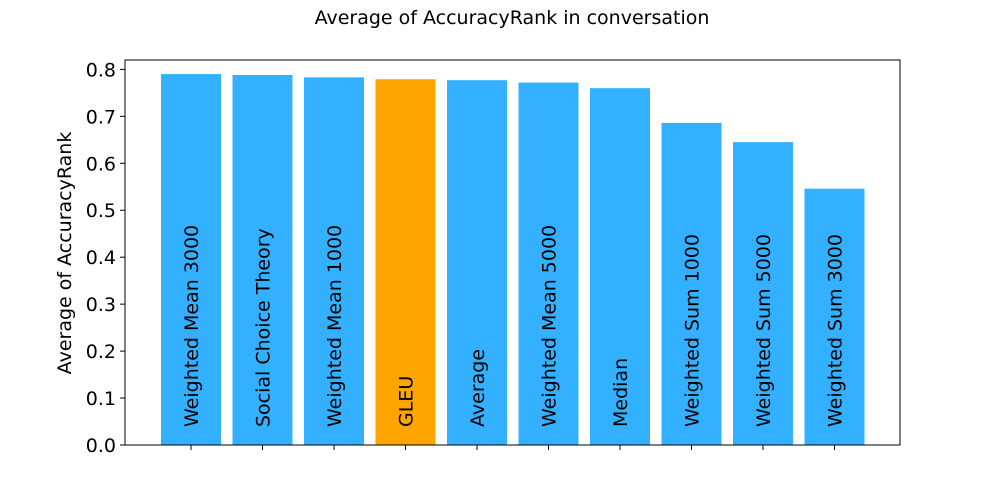 The image size is (1000, 504). I want to click on y-axis-label: Average of AccuracyRank, so click(65, 253).